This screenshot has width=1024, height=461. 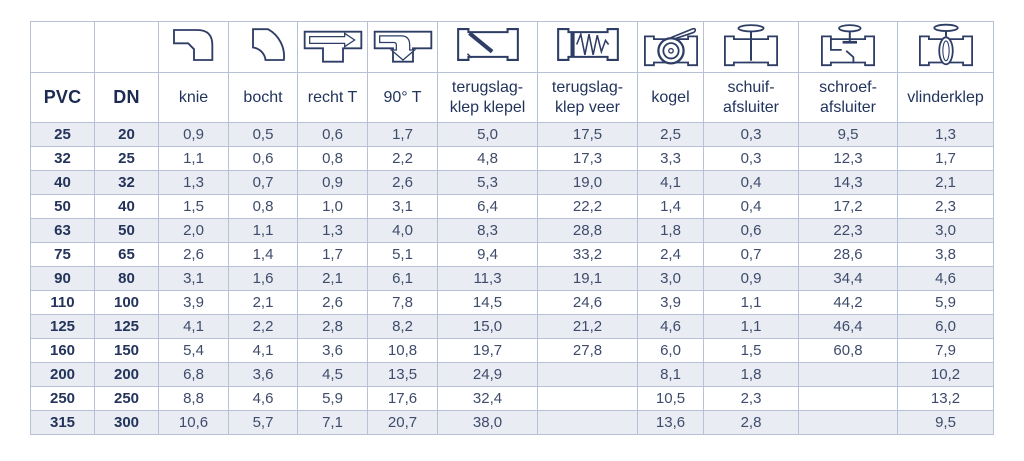 What do you see at coordinates (848, 278) in the screenshot?
I see `value-cell: 34,4` at bounding box center [848, 278].